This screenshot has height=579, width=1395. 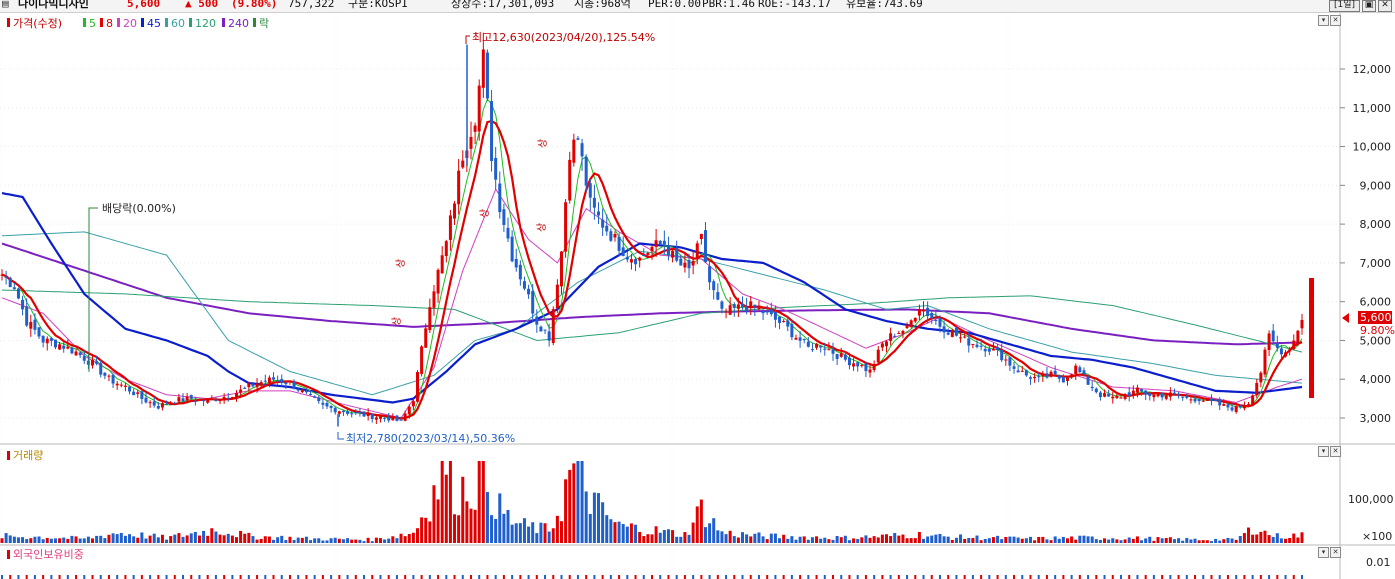 What do you see at coordinates (1323, 451) in the screenshot?
I see `volume-panel-minimize-button: ▾` at bounding box center [1323, 451].